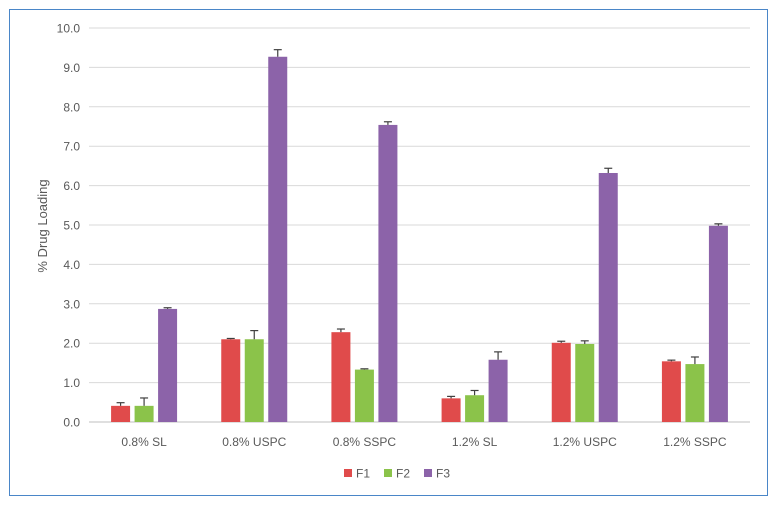 The width and height of the screenshot is (779, 509). I want to click on y-tick-label: 7.0, so click(71, 147).